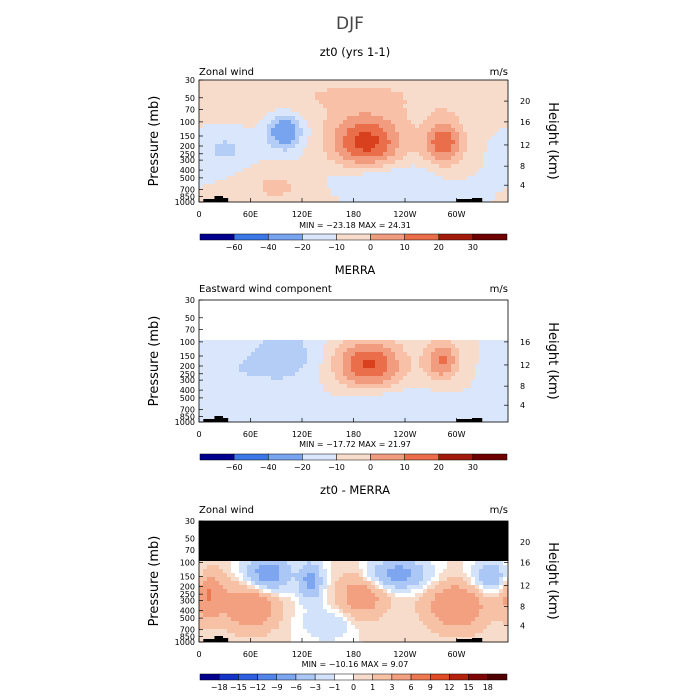 This screenshot has height=700, width=700. What do you see at coordinates (187, 154) in the screenshot?
I see `y-tick-label: 250` at bounding box center [187, 154].